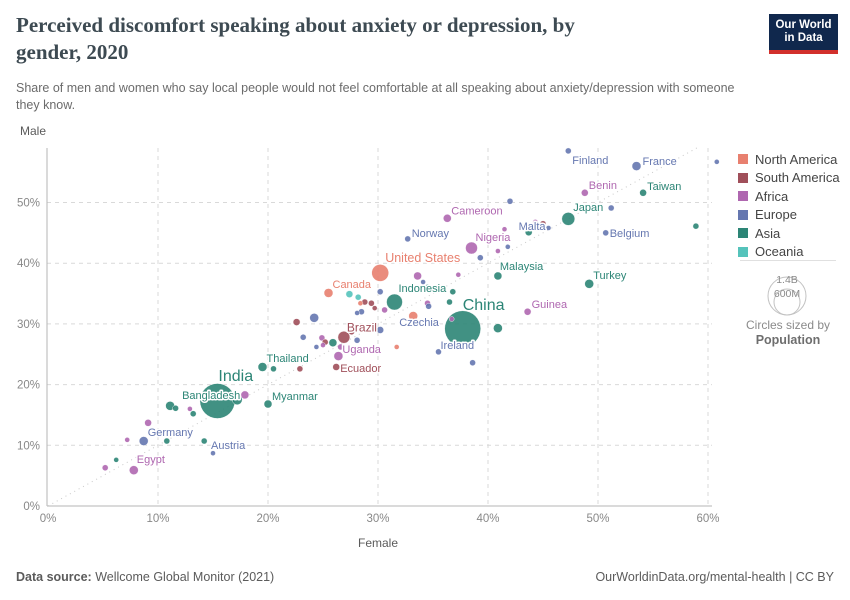  I want to click on data-point-belgium, so click(605, 233).